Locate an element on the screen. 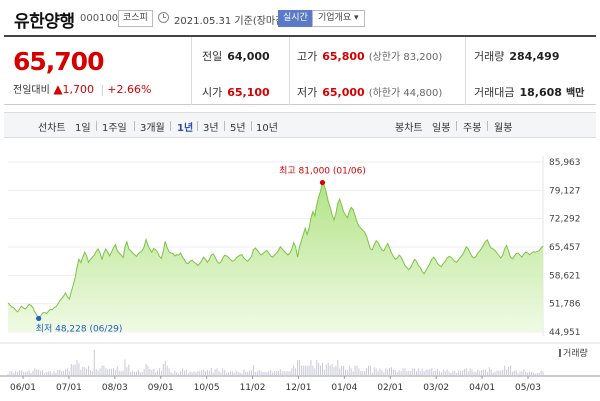 This screenshot has width=600, height=401. volume-cell: 거래량 284,499 is located at coordinates (516, 58).